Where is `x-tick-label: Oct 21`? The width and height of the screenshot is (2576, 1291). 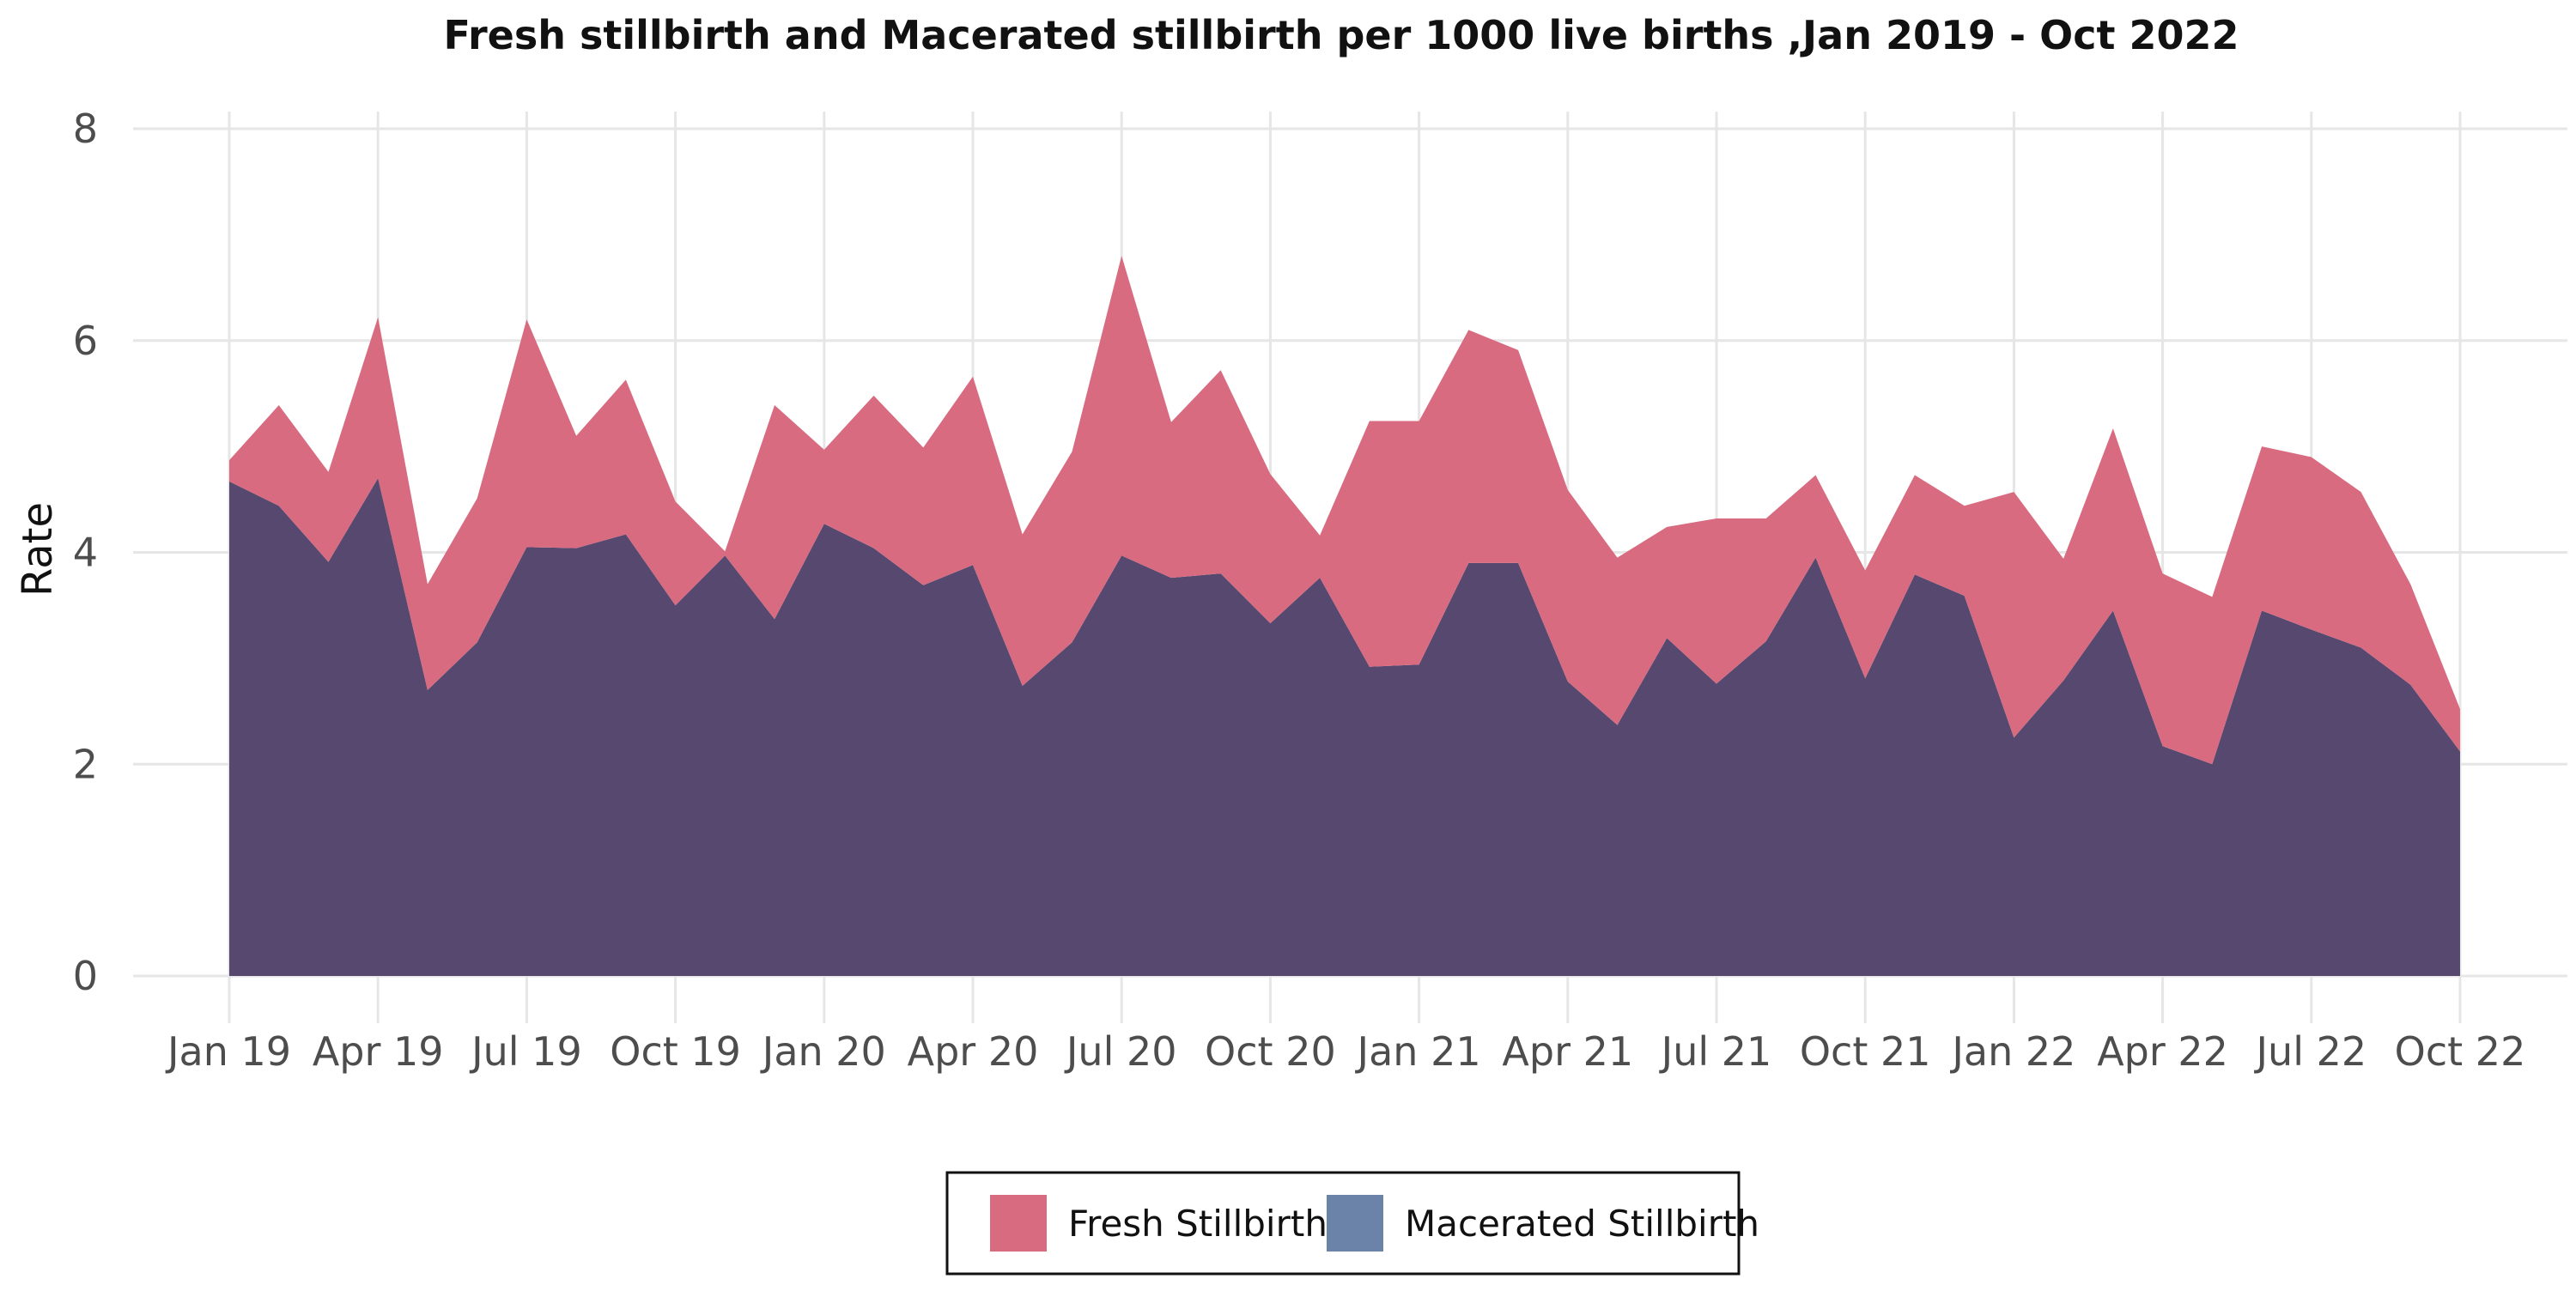
x-tick-label: Oct 21 is located at coordinates (1865, 1051).